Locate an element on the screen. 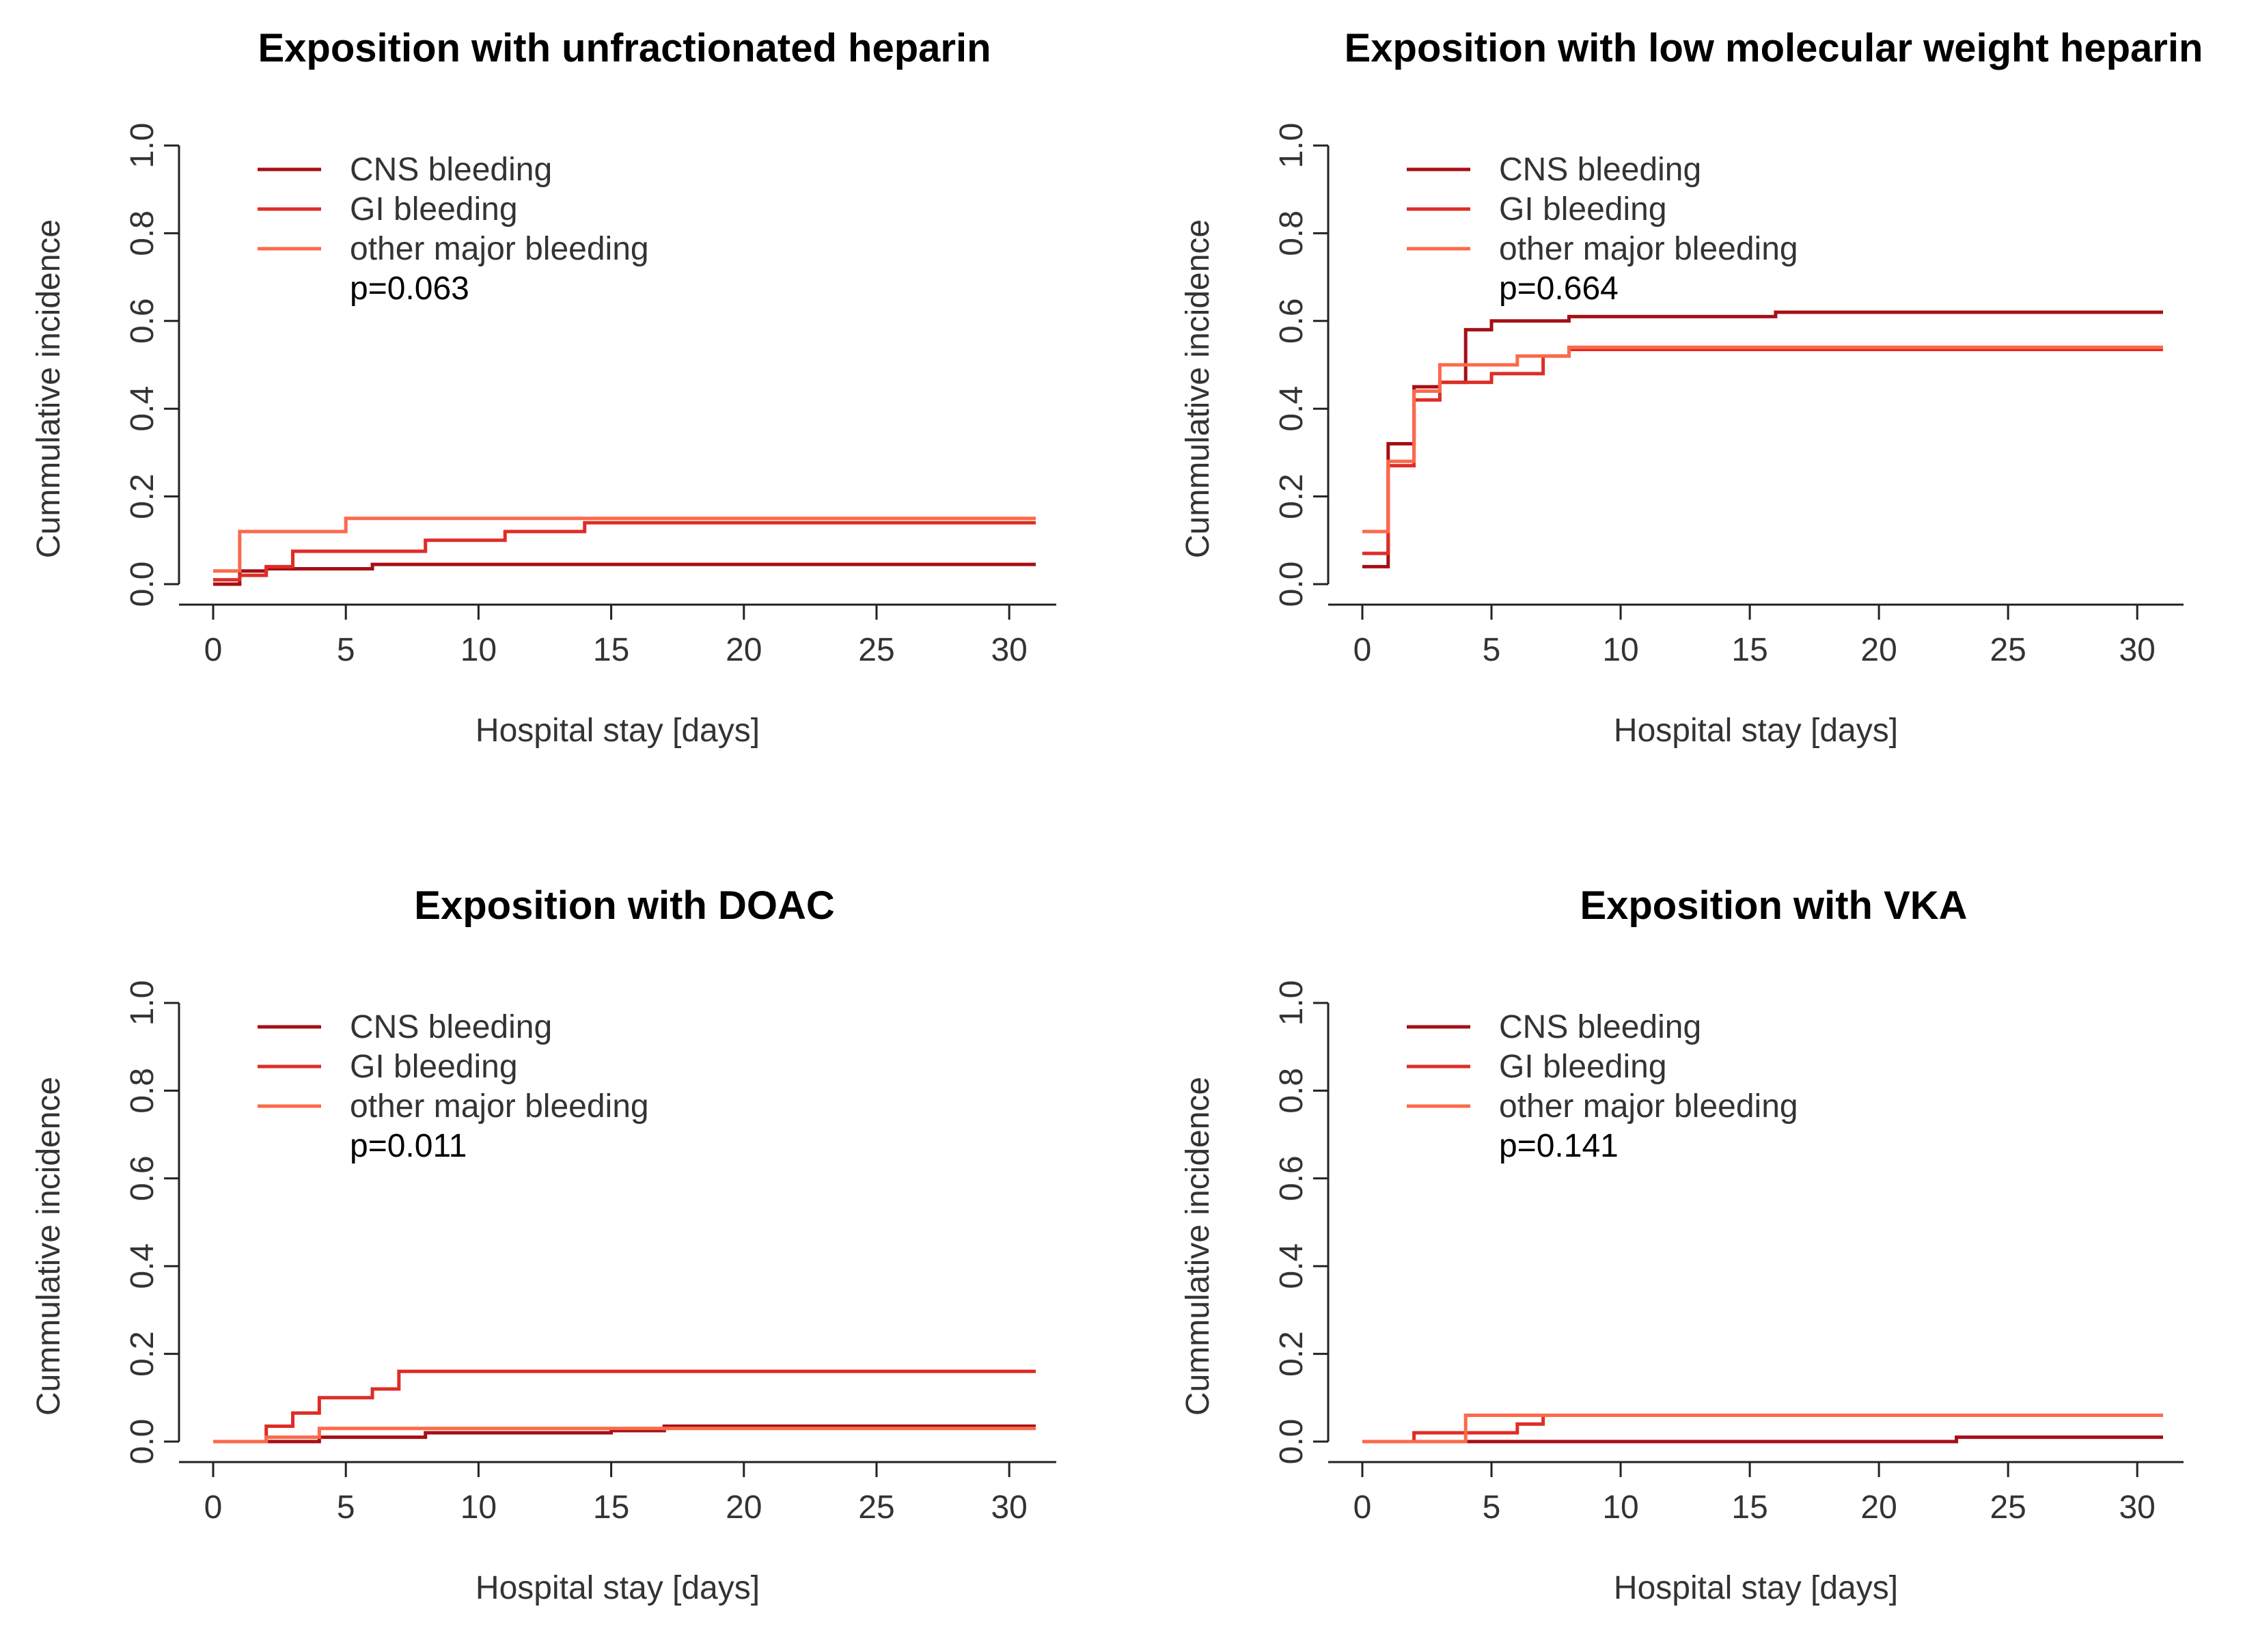  p-value: p=0.063 is located at coordinates (409, 289).